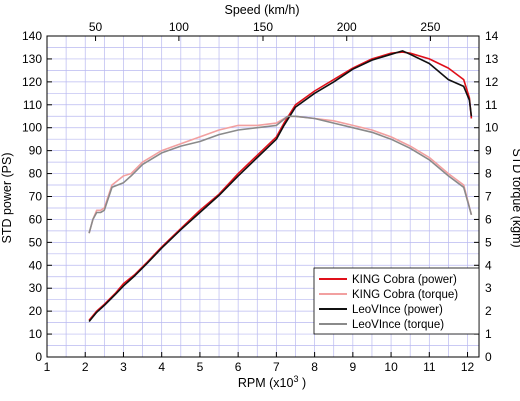  Describe the element at coordinates (405, 295) in the screenshot. I see `legend-label: KING Cobra (torque)` at that location.